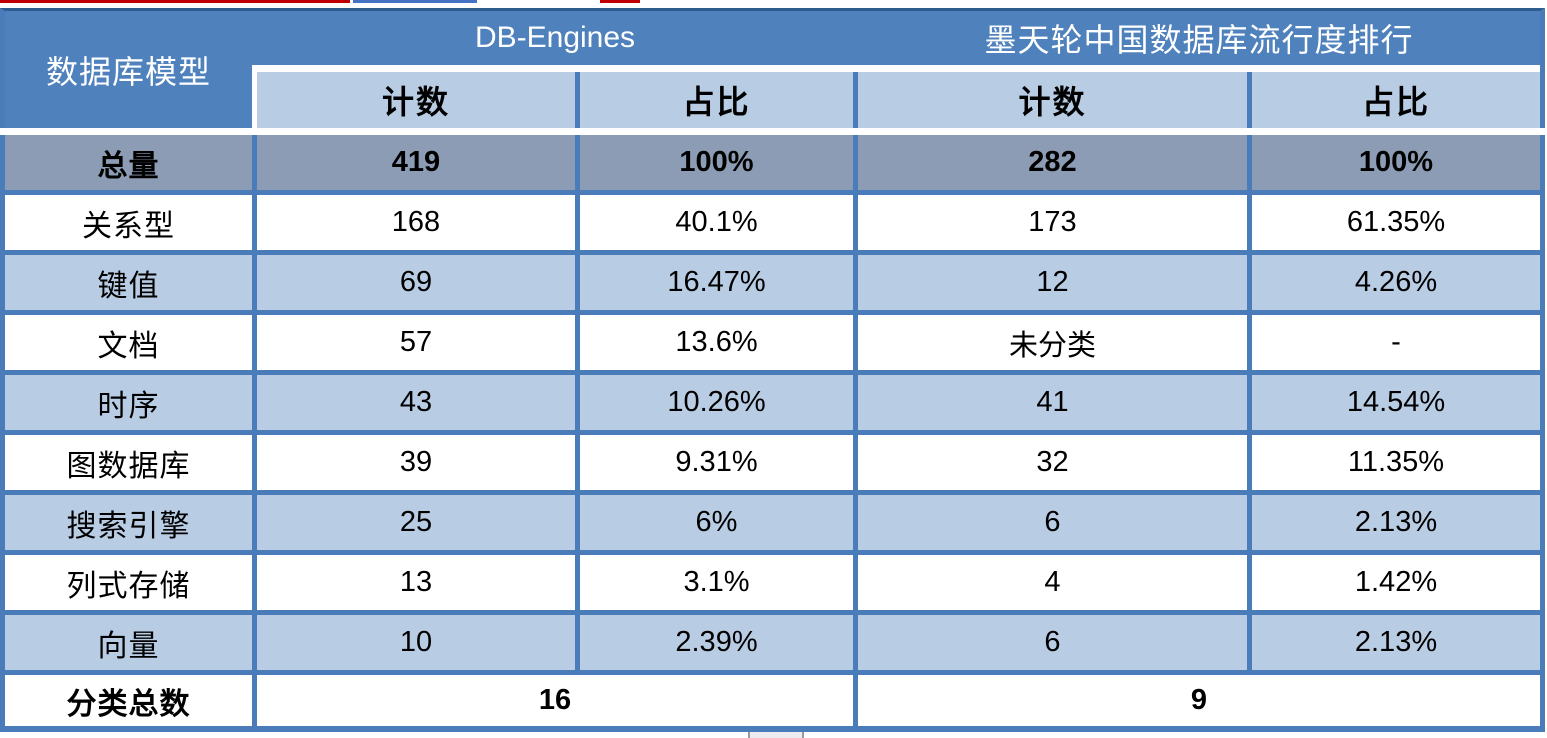 This screenshot has height=738, width=1547. Describe the element at coordinates (131, 462) in the screenshot. I see `row-label: 图数据库` at that location.